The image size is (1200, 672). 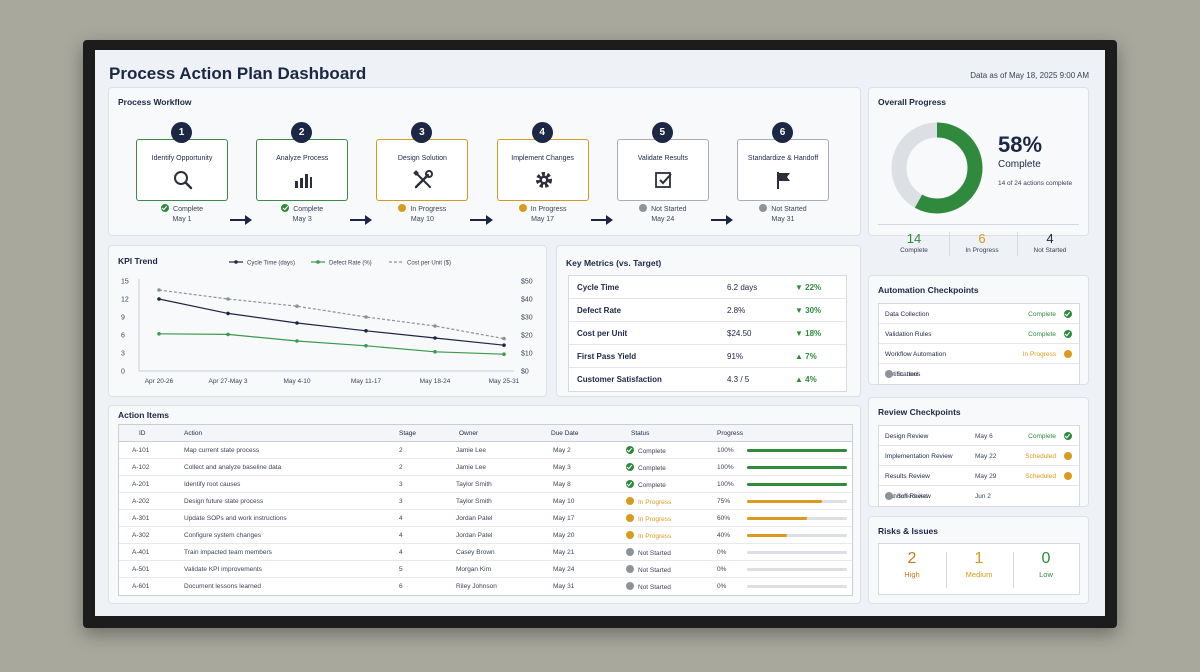 What do you see at coordinates (224, 501) in the screenshot?
I see `action-name: Design future state process` at bounding box center [224, 501].